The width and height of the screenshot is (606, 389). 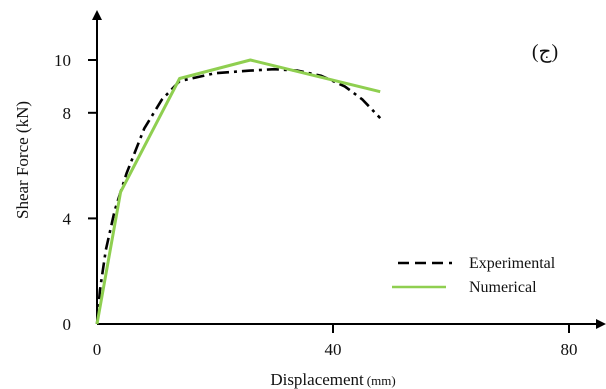 I want to click on x-axis-arrow, so click(x=601, y=324).